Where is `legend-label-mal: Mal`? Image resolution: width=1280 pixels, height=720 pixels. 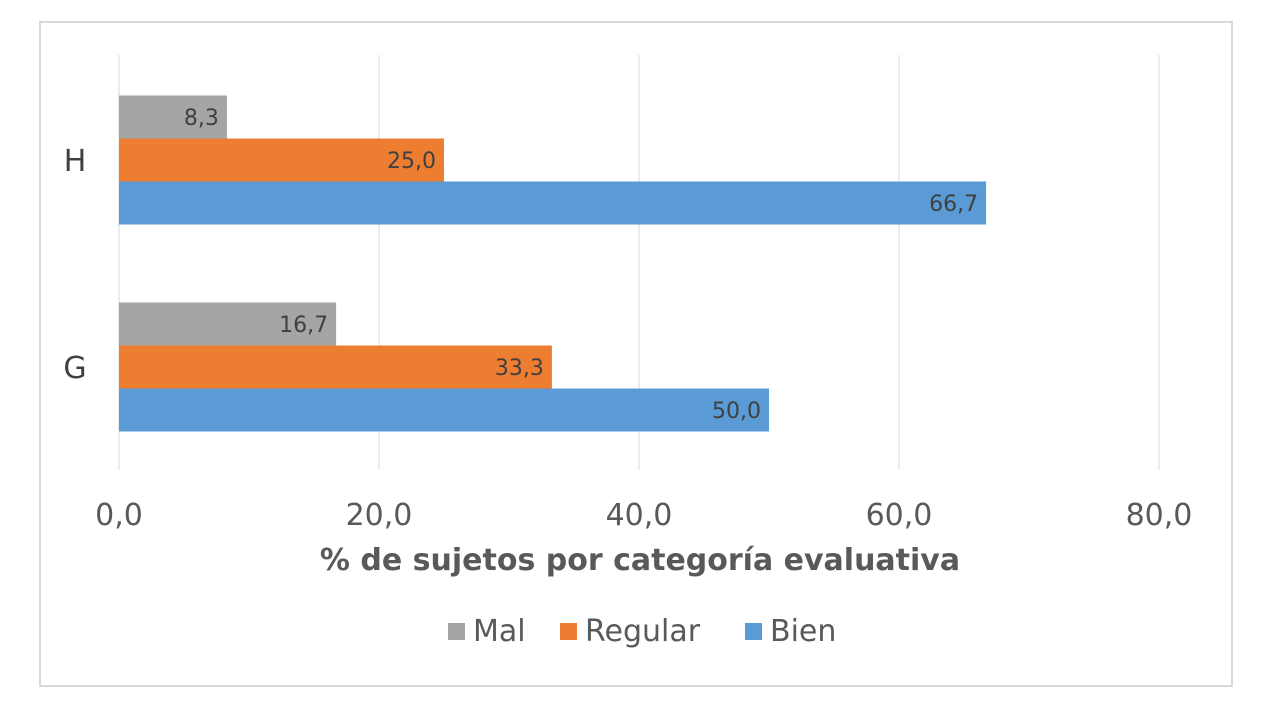 legend-label-mal: Mal is located at coordinates (499, 631).